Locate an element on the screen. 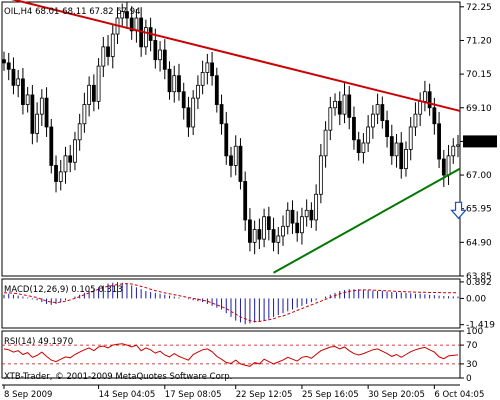 The width and height of the screenshot is (500, 400). rsi-line is located at coordinates (231, 355).